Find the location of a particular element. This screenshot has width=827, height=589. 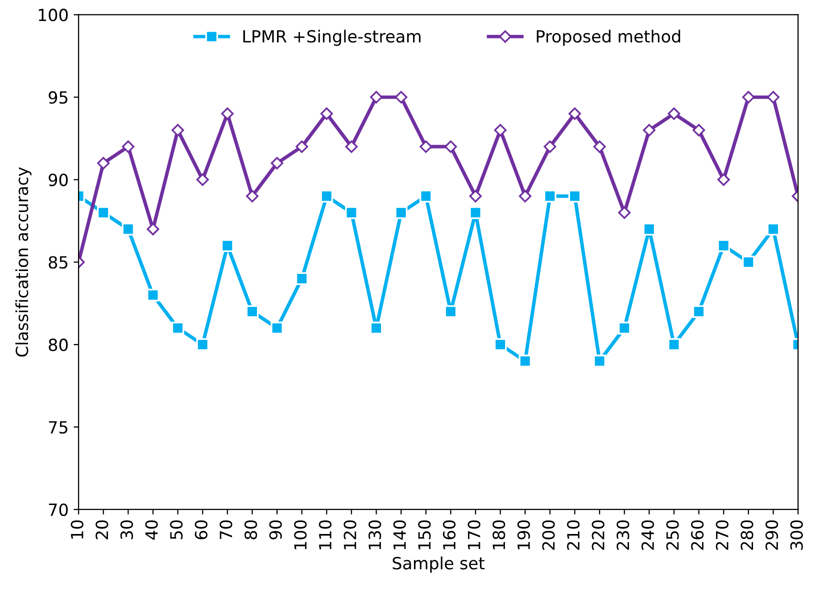

x-tick-label: 100 is located at coordinates (300, 535).